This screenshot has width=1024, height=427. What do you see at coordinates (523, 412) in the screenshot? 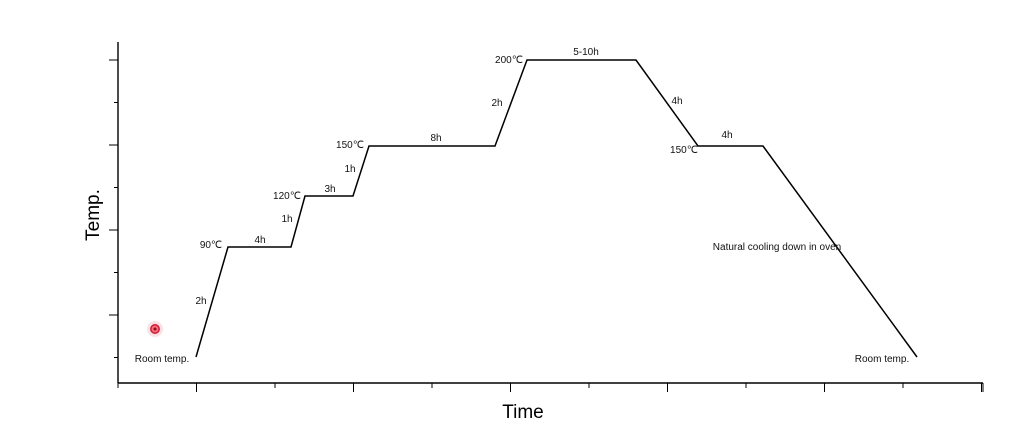
I see `x-axis-title: Time` at bounding box center [523, 412].